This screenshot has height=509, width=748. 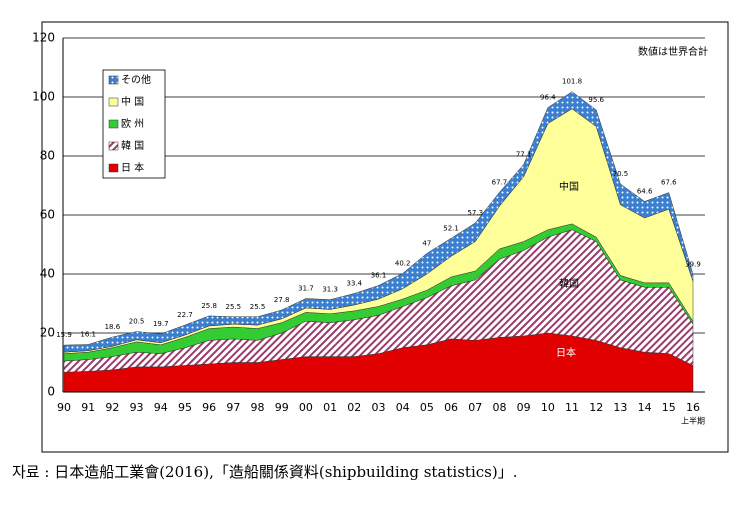 I want to click on y-tick-label: 0, so click(x=51, y=392).